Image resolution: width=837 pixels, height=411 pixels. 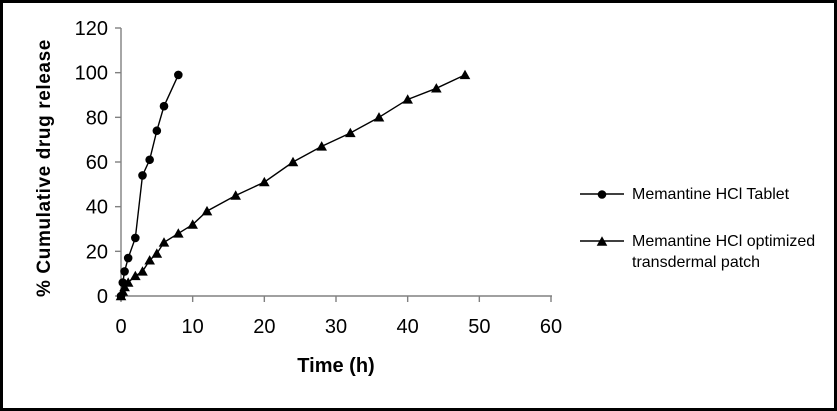 What do you see at coordinates (97, 252) in the screenshot?
I see `y-tick-label: 20` at bounding box center [97, 252].